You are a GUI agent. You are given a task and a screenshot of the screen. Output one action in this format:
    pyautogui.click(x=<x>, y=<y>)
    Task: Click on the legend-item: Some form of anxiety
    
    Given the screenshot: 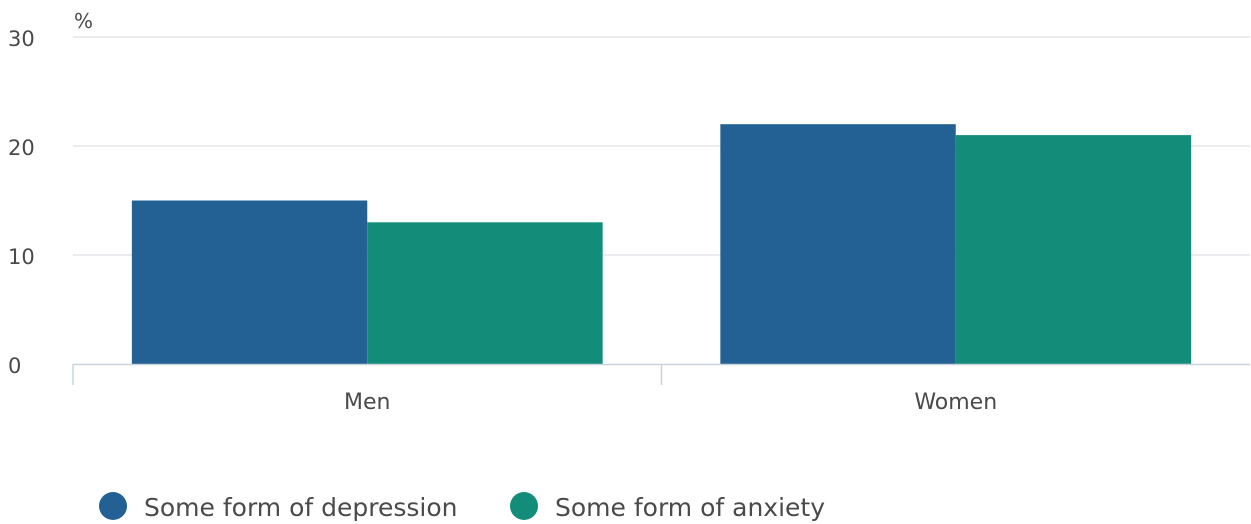 What is the action you would take?
    pyautogui.click(x=667, y=507)
    